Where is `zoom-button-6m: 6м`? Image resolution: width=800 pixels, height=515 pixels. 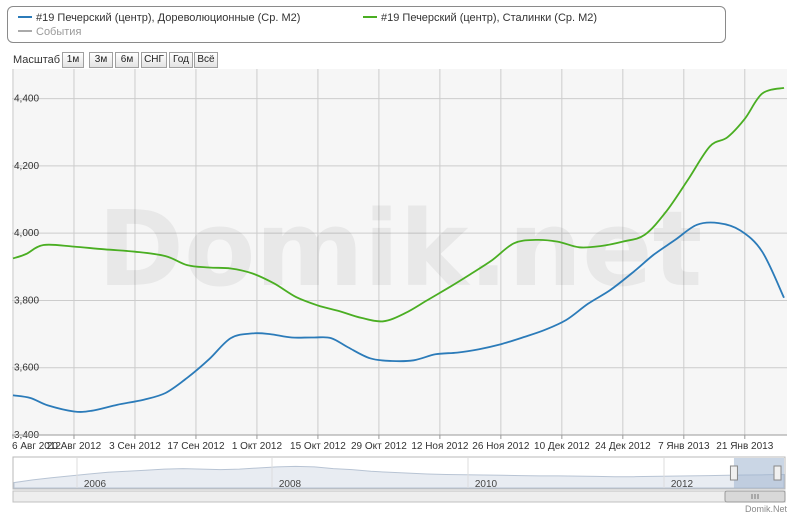 zoom-button-6m: 6м is located at coordinates (127, 60).